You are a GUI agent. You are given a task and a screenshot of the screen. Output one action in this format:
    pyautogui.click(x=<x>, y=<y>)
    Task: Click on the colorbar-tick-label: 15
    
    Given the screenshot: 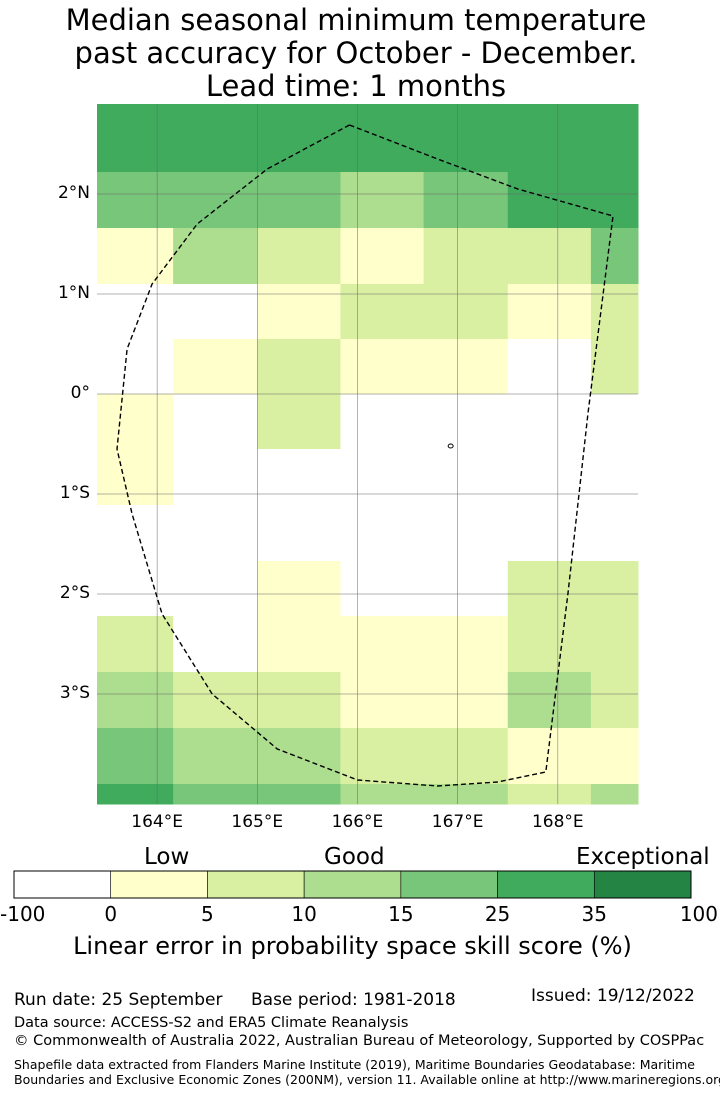 What is the action you would take?
    pyautogui.click(x=401, y=914)
    